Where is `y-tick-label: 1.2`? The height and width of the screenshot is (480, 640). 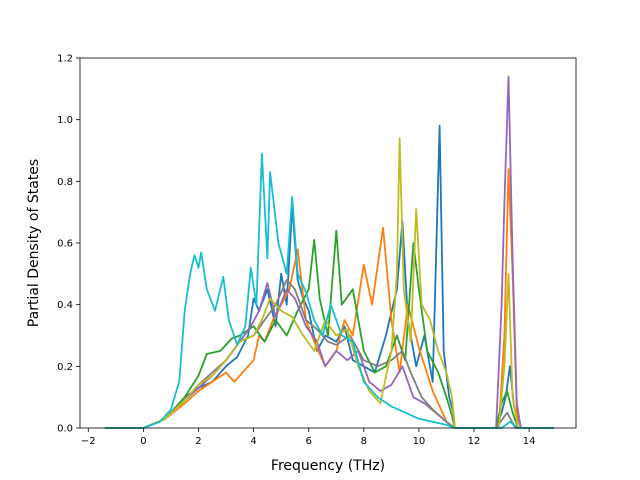 y-tick-label: 1.2 is located at coordinates (65, 59).